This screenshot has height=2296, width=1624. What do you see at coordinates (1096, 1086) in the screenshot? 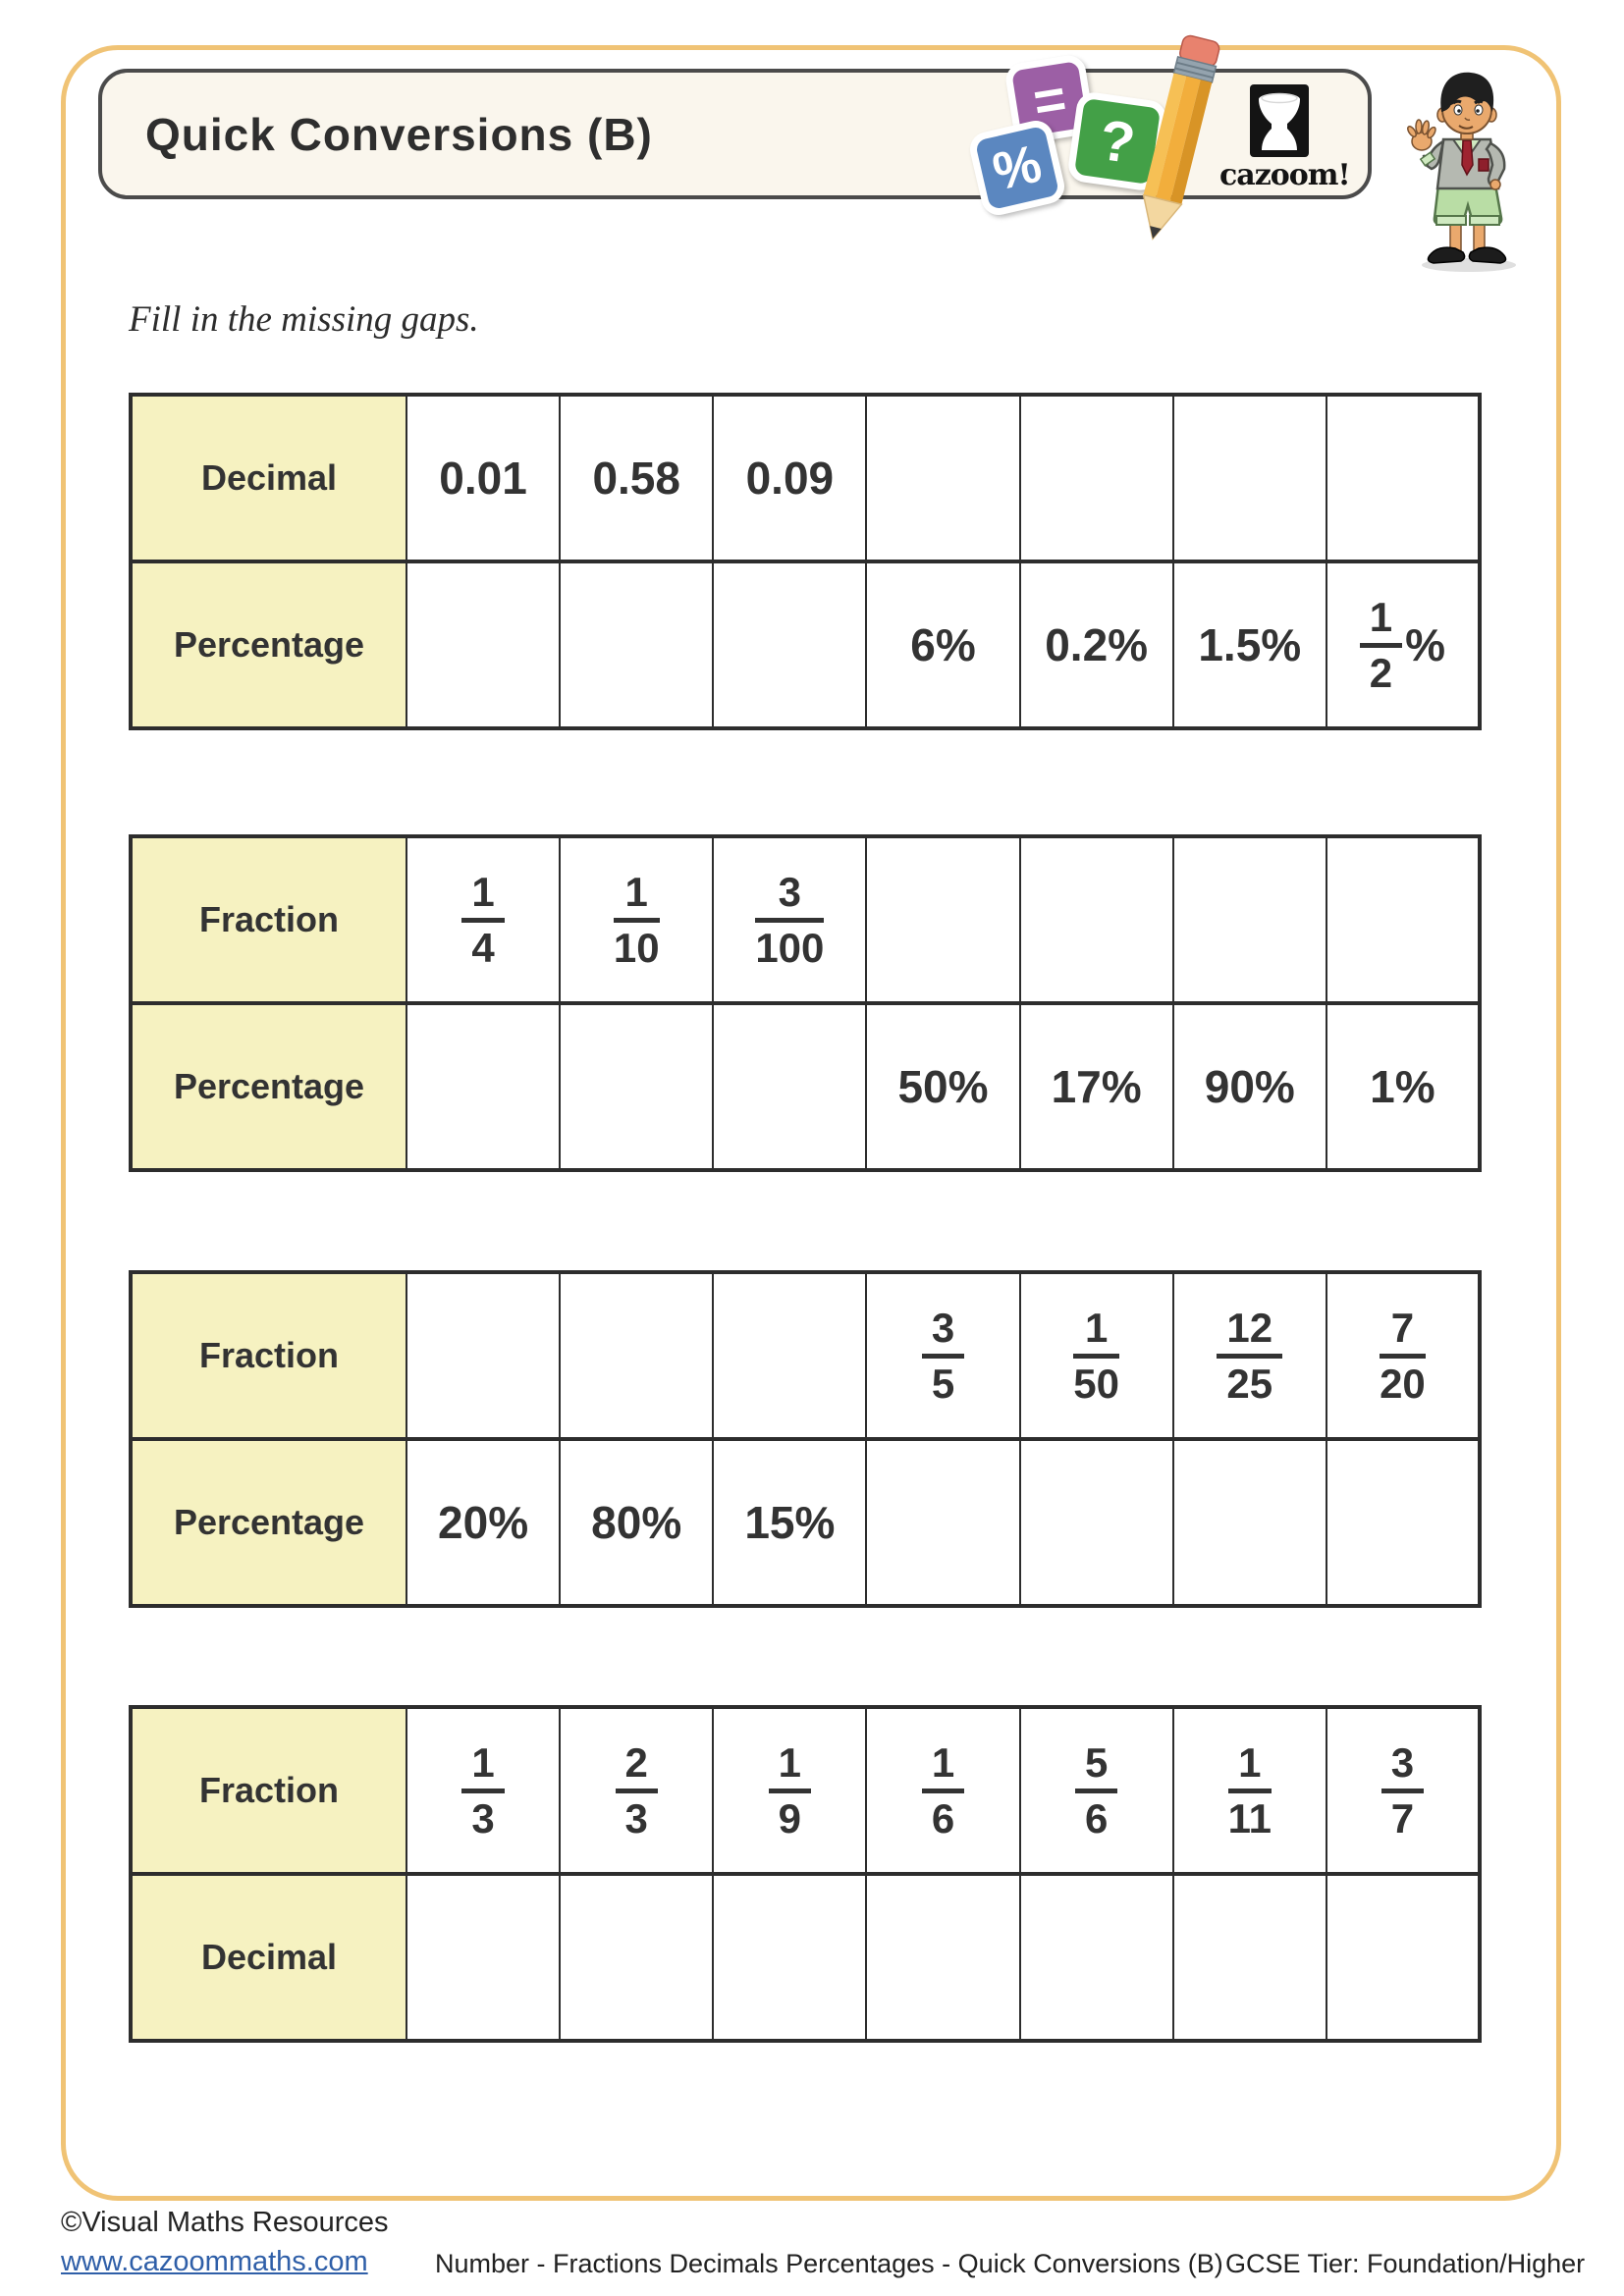
I see `value-cell: 17%` at bounding box center [1096, 1086].